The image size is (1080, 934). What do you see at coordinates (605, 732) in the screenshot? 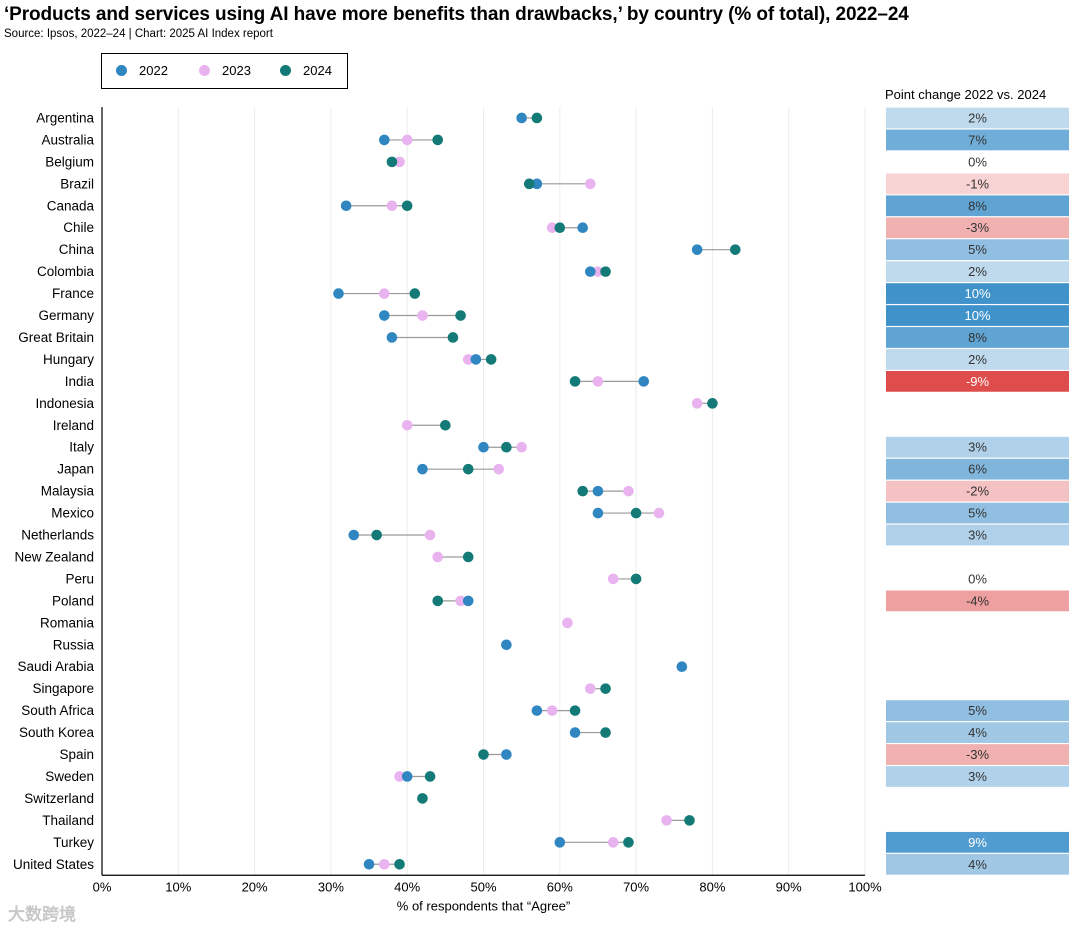
I see `point-2024-south-korea` at bounding box center [605, 732].